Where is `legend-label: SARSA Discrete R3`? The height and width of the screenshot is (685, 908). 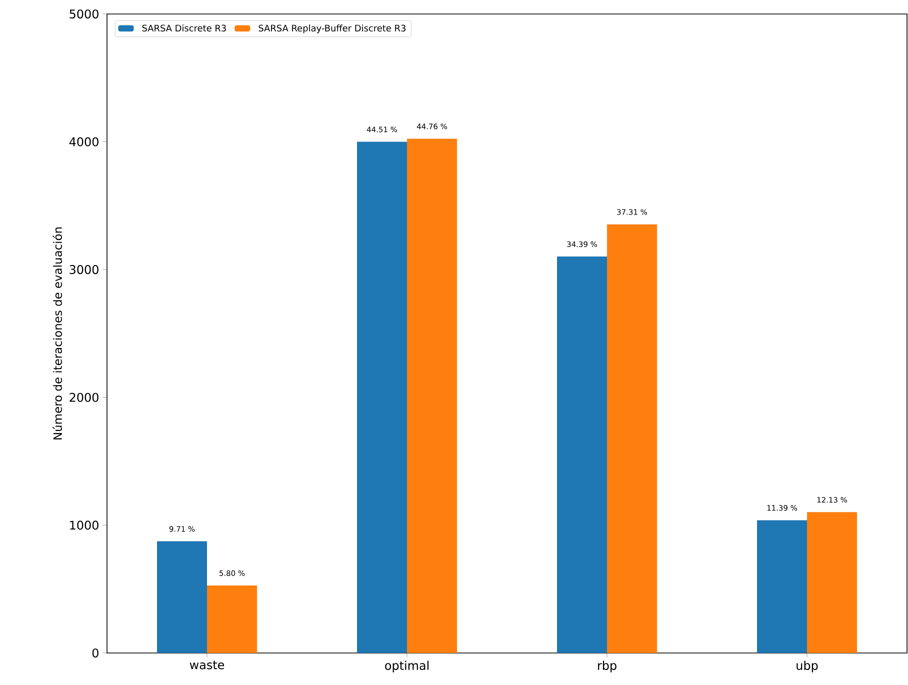
legend-label: SARSA Discrete R3 is located at coordinates (184, 28).